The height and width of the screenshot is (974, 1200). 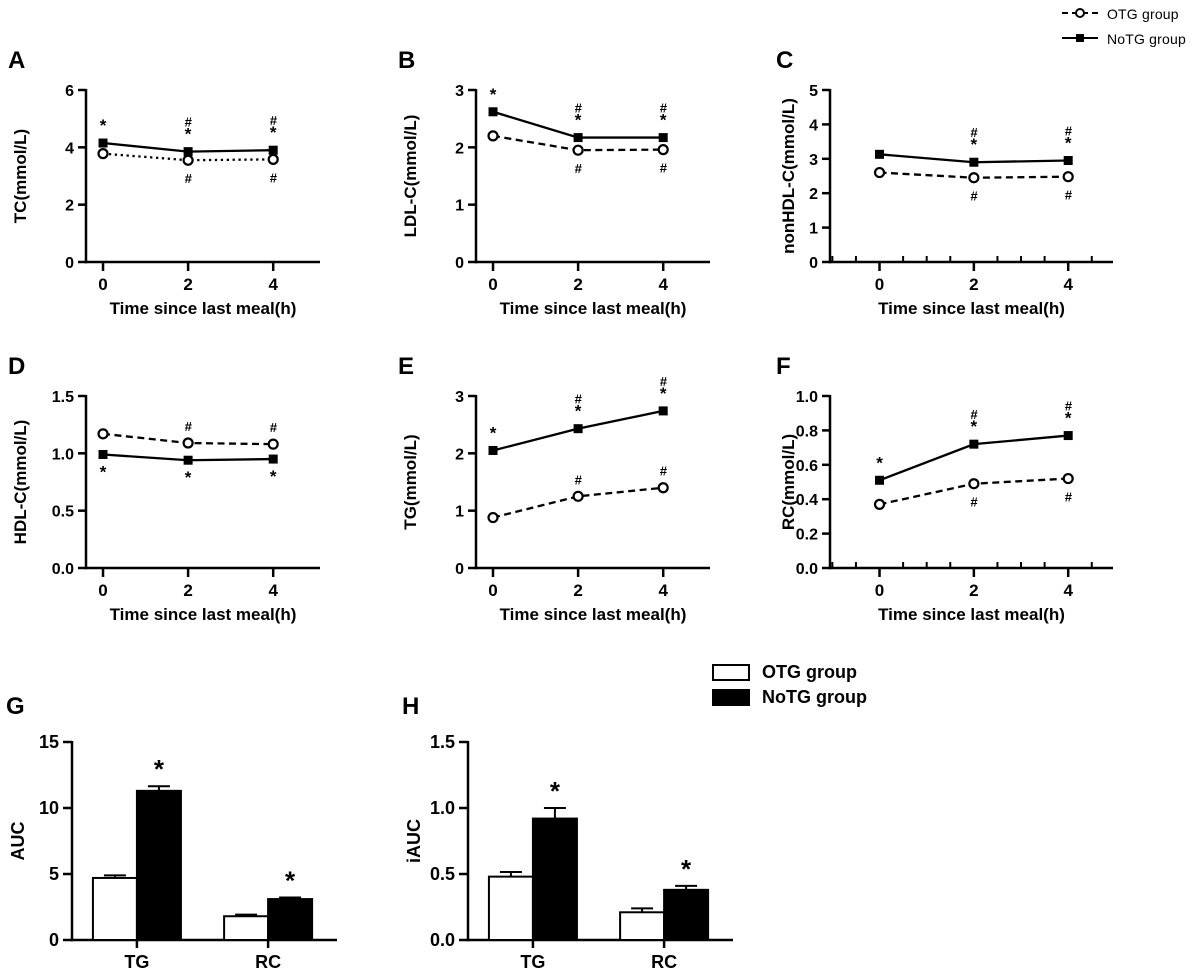 I want to click on svg-text: TG(mmol/L), so click(x=410, y=481).